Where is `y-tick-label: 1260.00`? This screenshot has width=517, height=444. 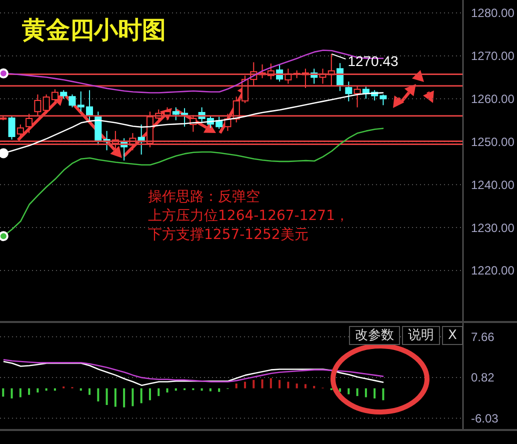
y-tick-label: 1260.00 is located at coordinates (493, 99).